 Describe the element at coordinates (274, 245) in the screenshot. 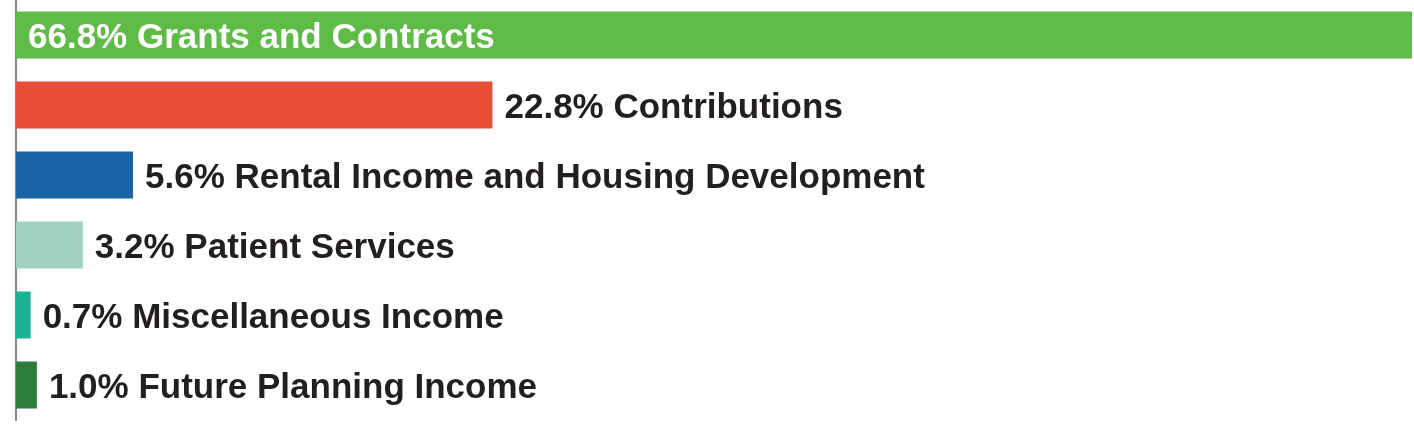

I see `data-label: 3.2% Patient Services` at that location.